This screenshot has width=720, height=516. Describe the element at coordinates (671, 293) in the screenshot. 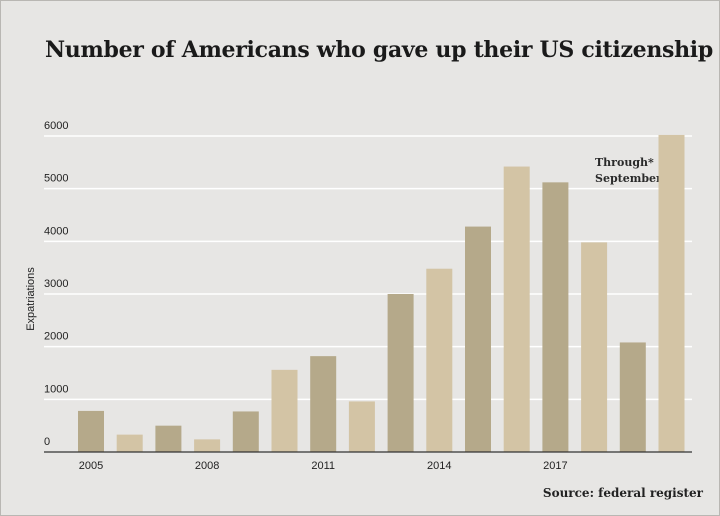

I see `bar-2020` at that location.